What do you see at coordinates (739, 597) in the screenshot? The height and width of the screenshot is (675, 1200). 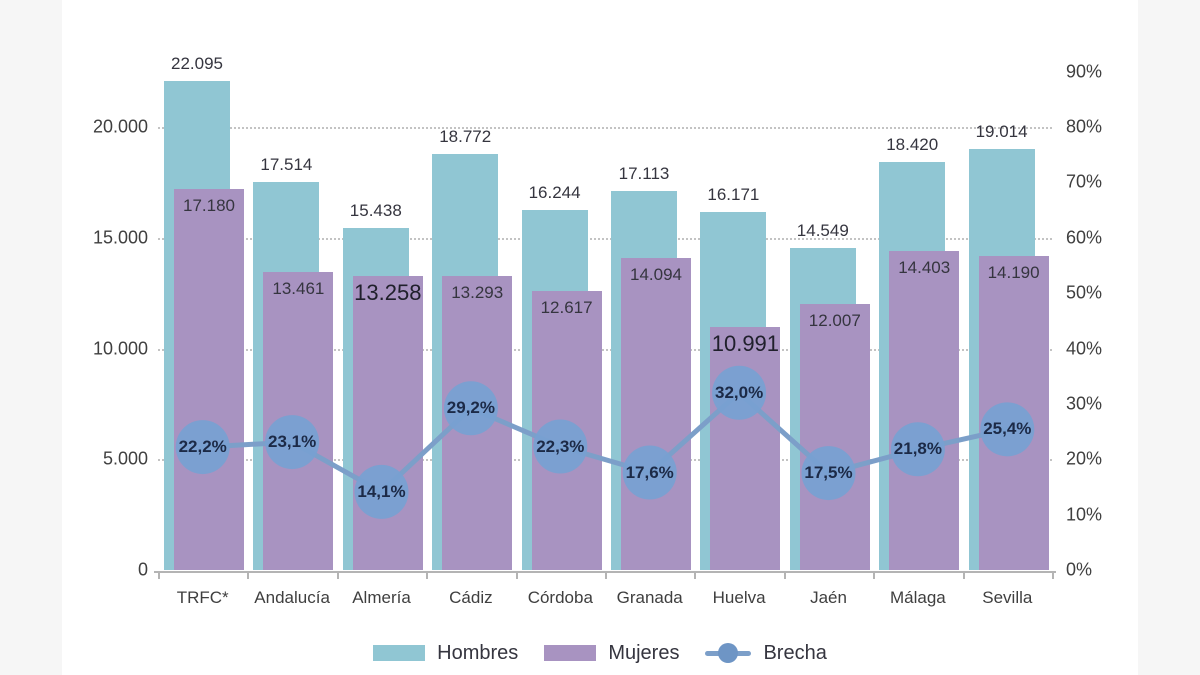 I see `x-axis-category-label: Huelva` at bounding box center [739, 597].